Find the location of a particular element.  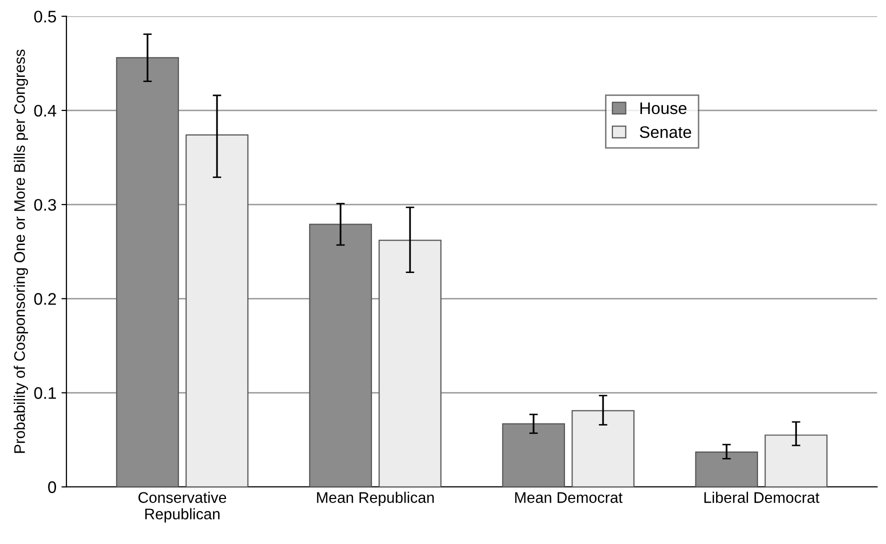

y-tick-label: 0.5 is located at coordinates (45, 16).